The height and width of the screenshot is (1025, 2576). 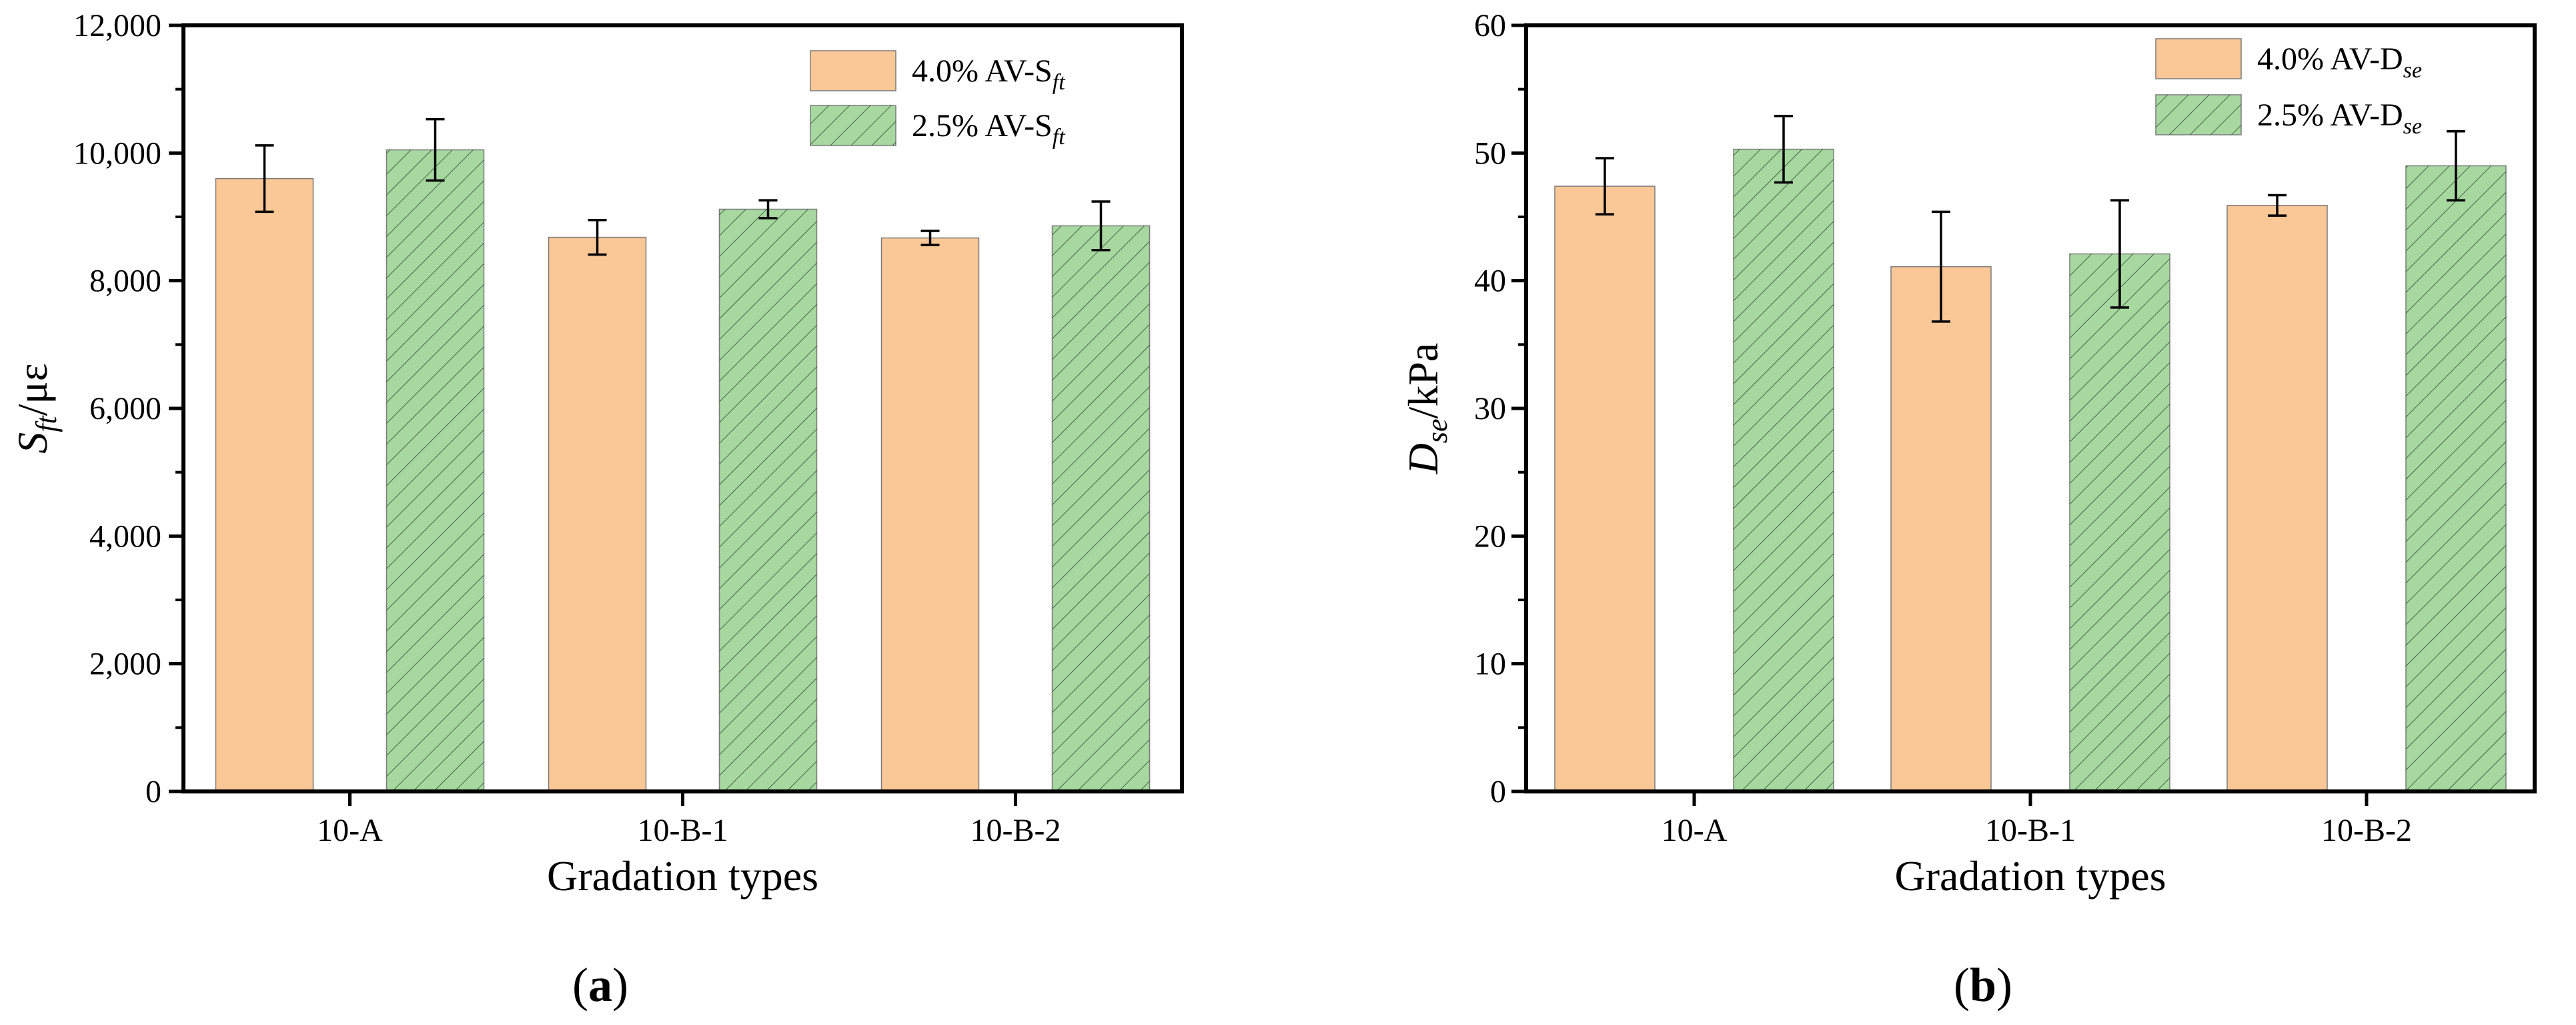 I want to click on error-bar-b-s0-c0, so click(x=1604, y=187).